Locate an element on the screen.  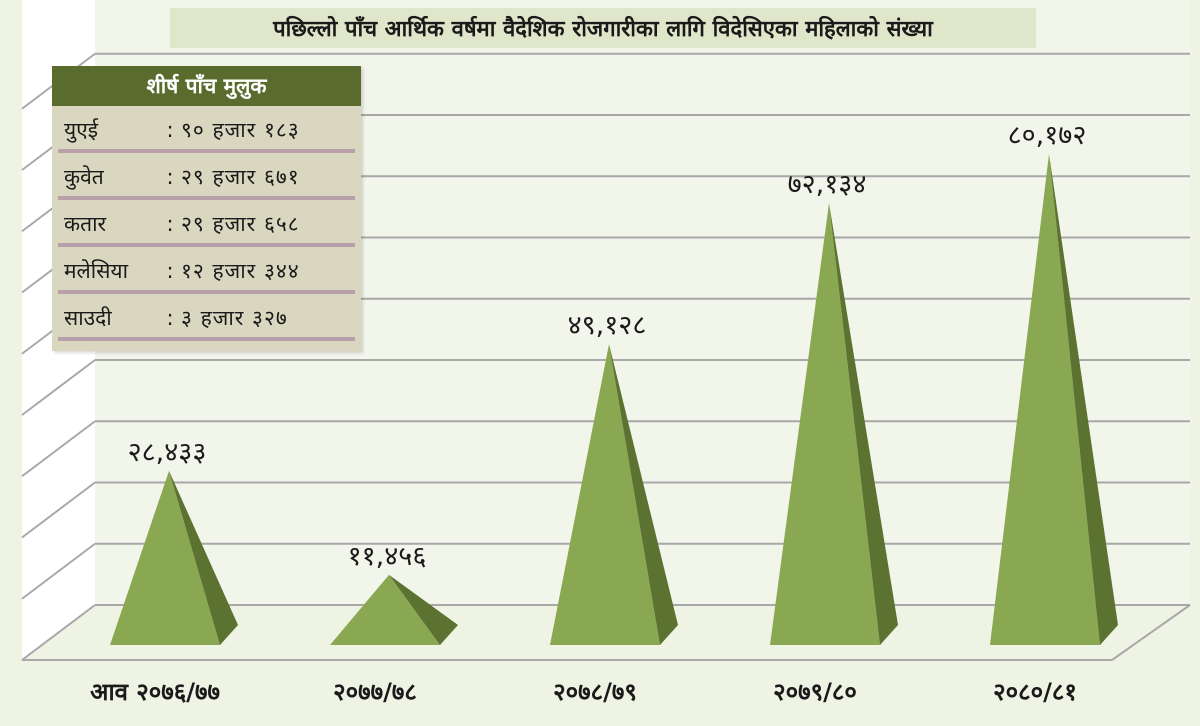
country-value: ३ हजार ३२७ is located at coordinates (234, 318).